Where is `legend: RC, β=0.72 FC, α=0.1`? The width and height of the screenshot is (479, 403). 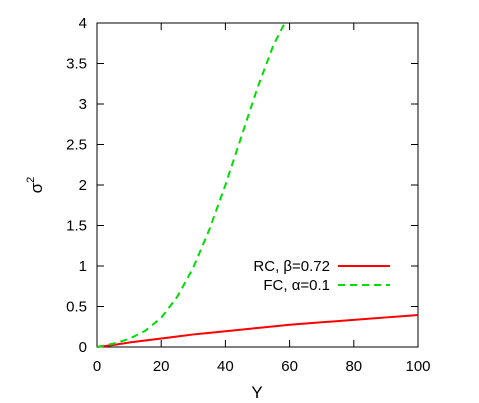
legend: RC, β=0.72 FC, α=0.1 is located at coordinates (321, 276).